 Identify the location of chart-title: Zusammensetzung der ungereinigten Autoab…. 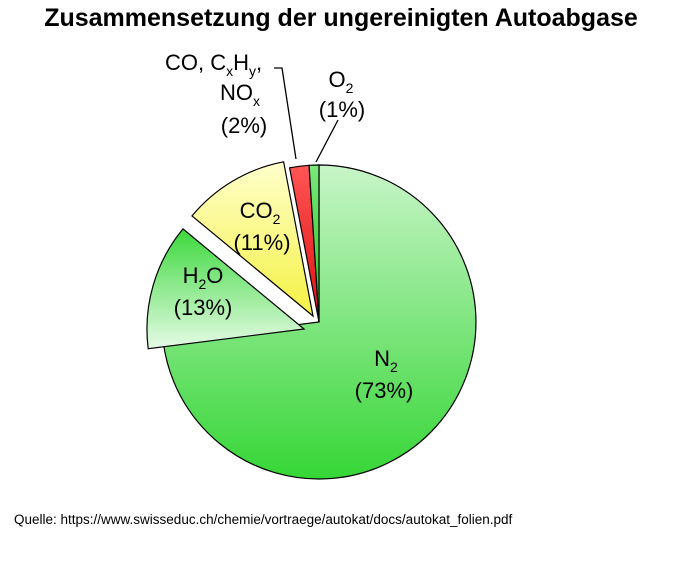
(341, 18).